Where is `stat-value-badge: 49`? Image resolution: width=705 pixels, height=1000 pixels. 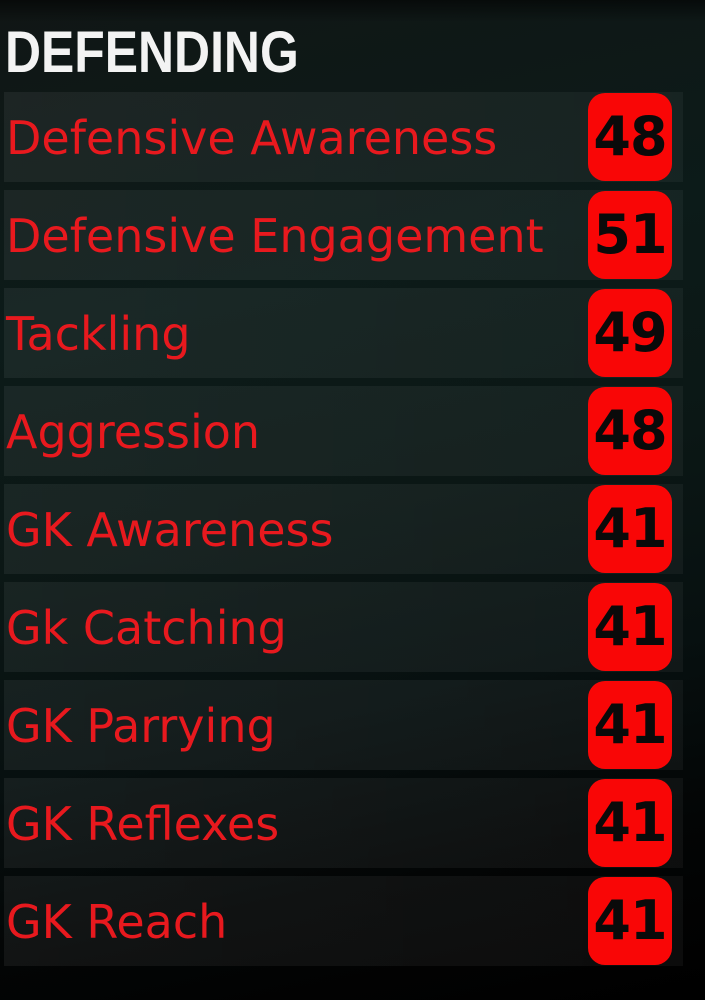
stat-value-badge: 49 is located at coordinates (630, 333).